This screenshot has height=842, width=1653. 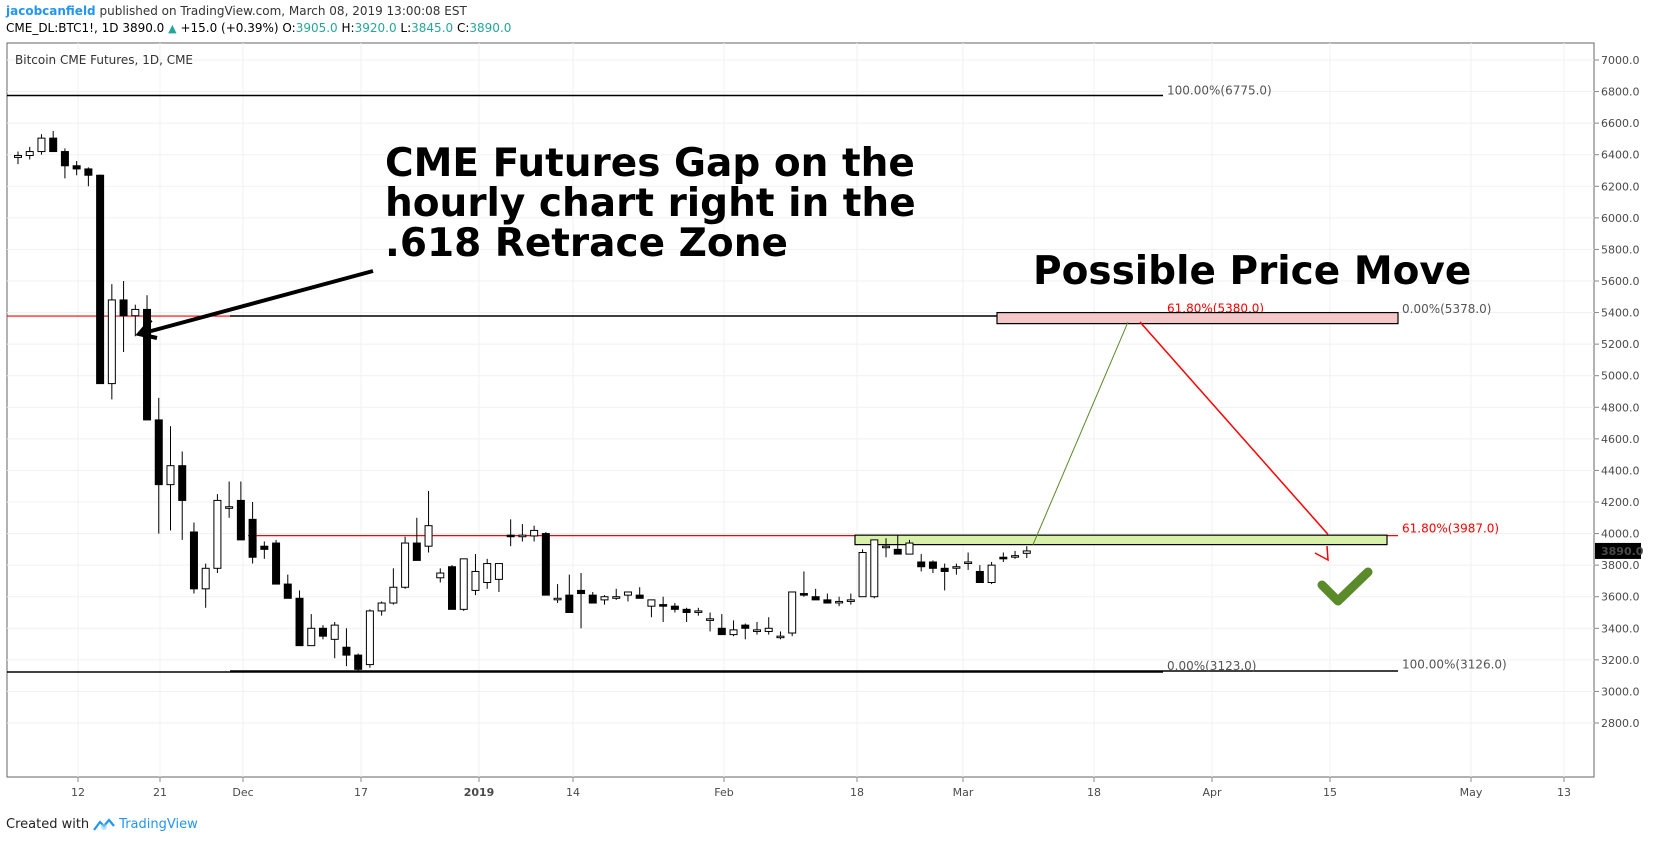 I want to click on gap-annotation-line: hourly chart right in the, so click(x=650, y=203).